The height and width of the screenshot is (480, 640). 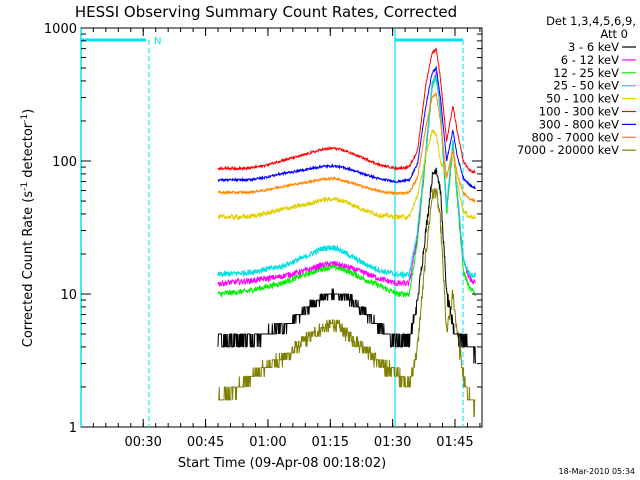 What do you see at coordinates (28, 269) in the screenshot?
I see `y-axis-label-main: Corrected Count Rate (s` at bounding box center [28, 269].